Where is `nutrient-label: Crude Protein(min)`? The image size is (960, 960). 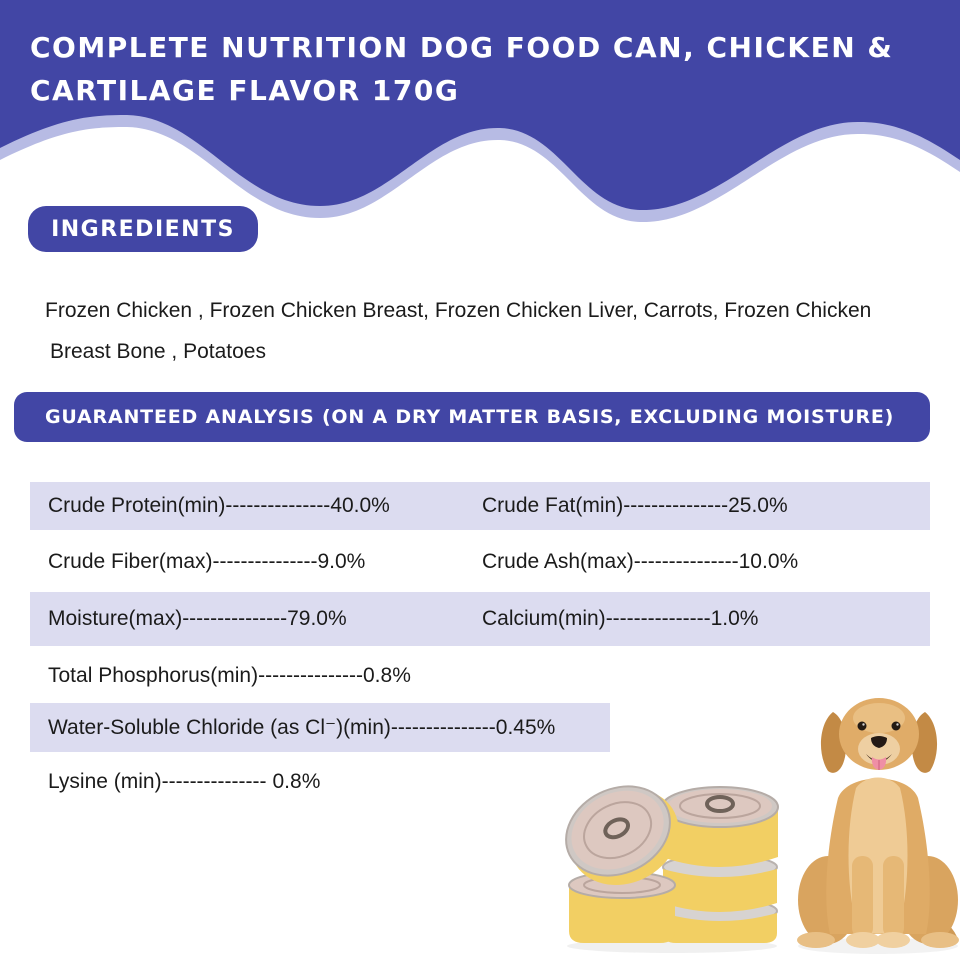
nutrient-label: Crude Protein(min) is located at coordinates (137, 505).